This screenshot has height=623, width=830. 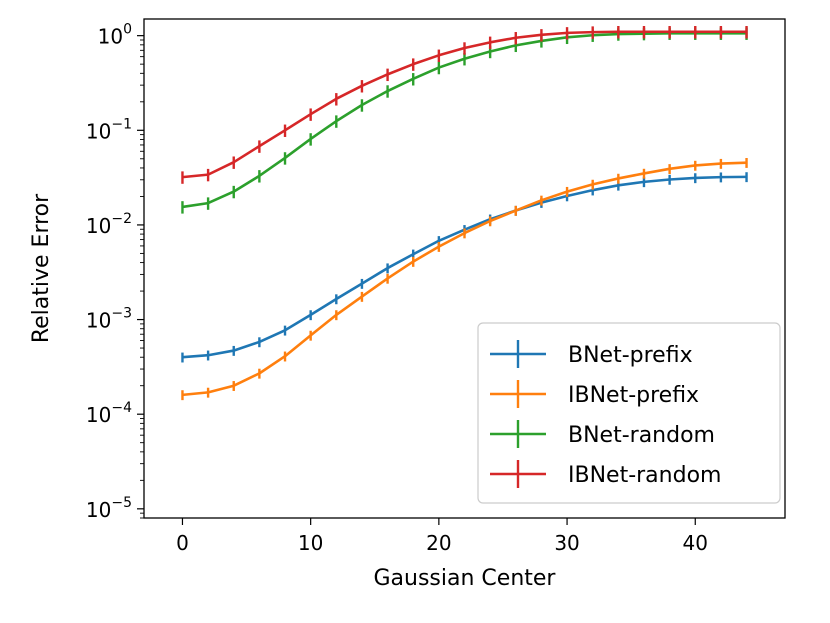 What do you see at coordinates (109, 413) in the screenshot?
I see `y-tick-label: 10⁻⁴` at bounding box center [109, 413].